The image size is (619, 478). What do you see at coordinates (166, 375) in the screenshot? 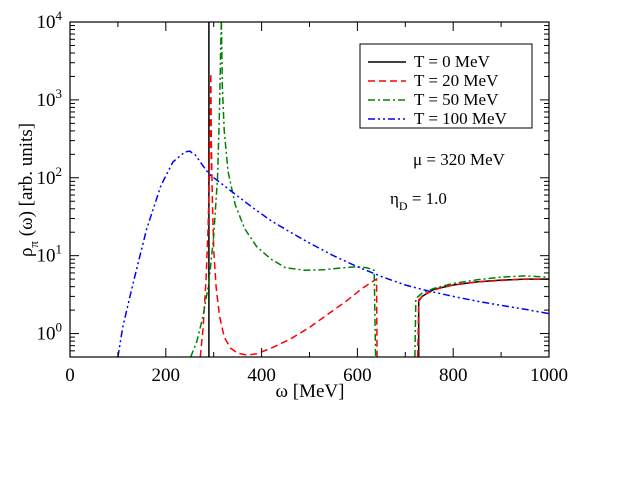
I see `x-tick-label: 200` at bounding box center [166, 375].